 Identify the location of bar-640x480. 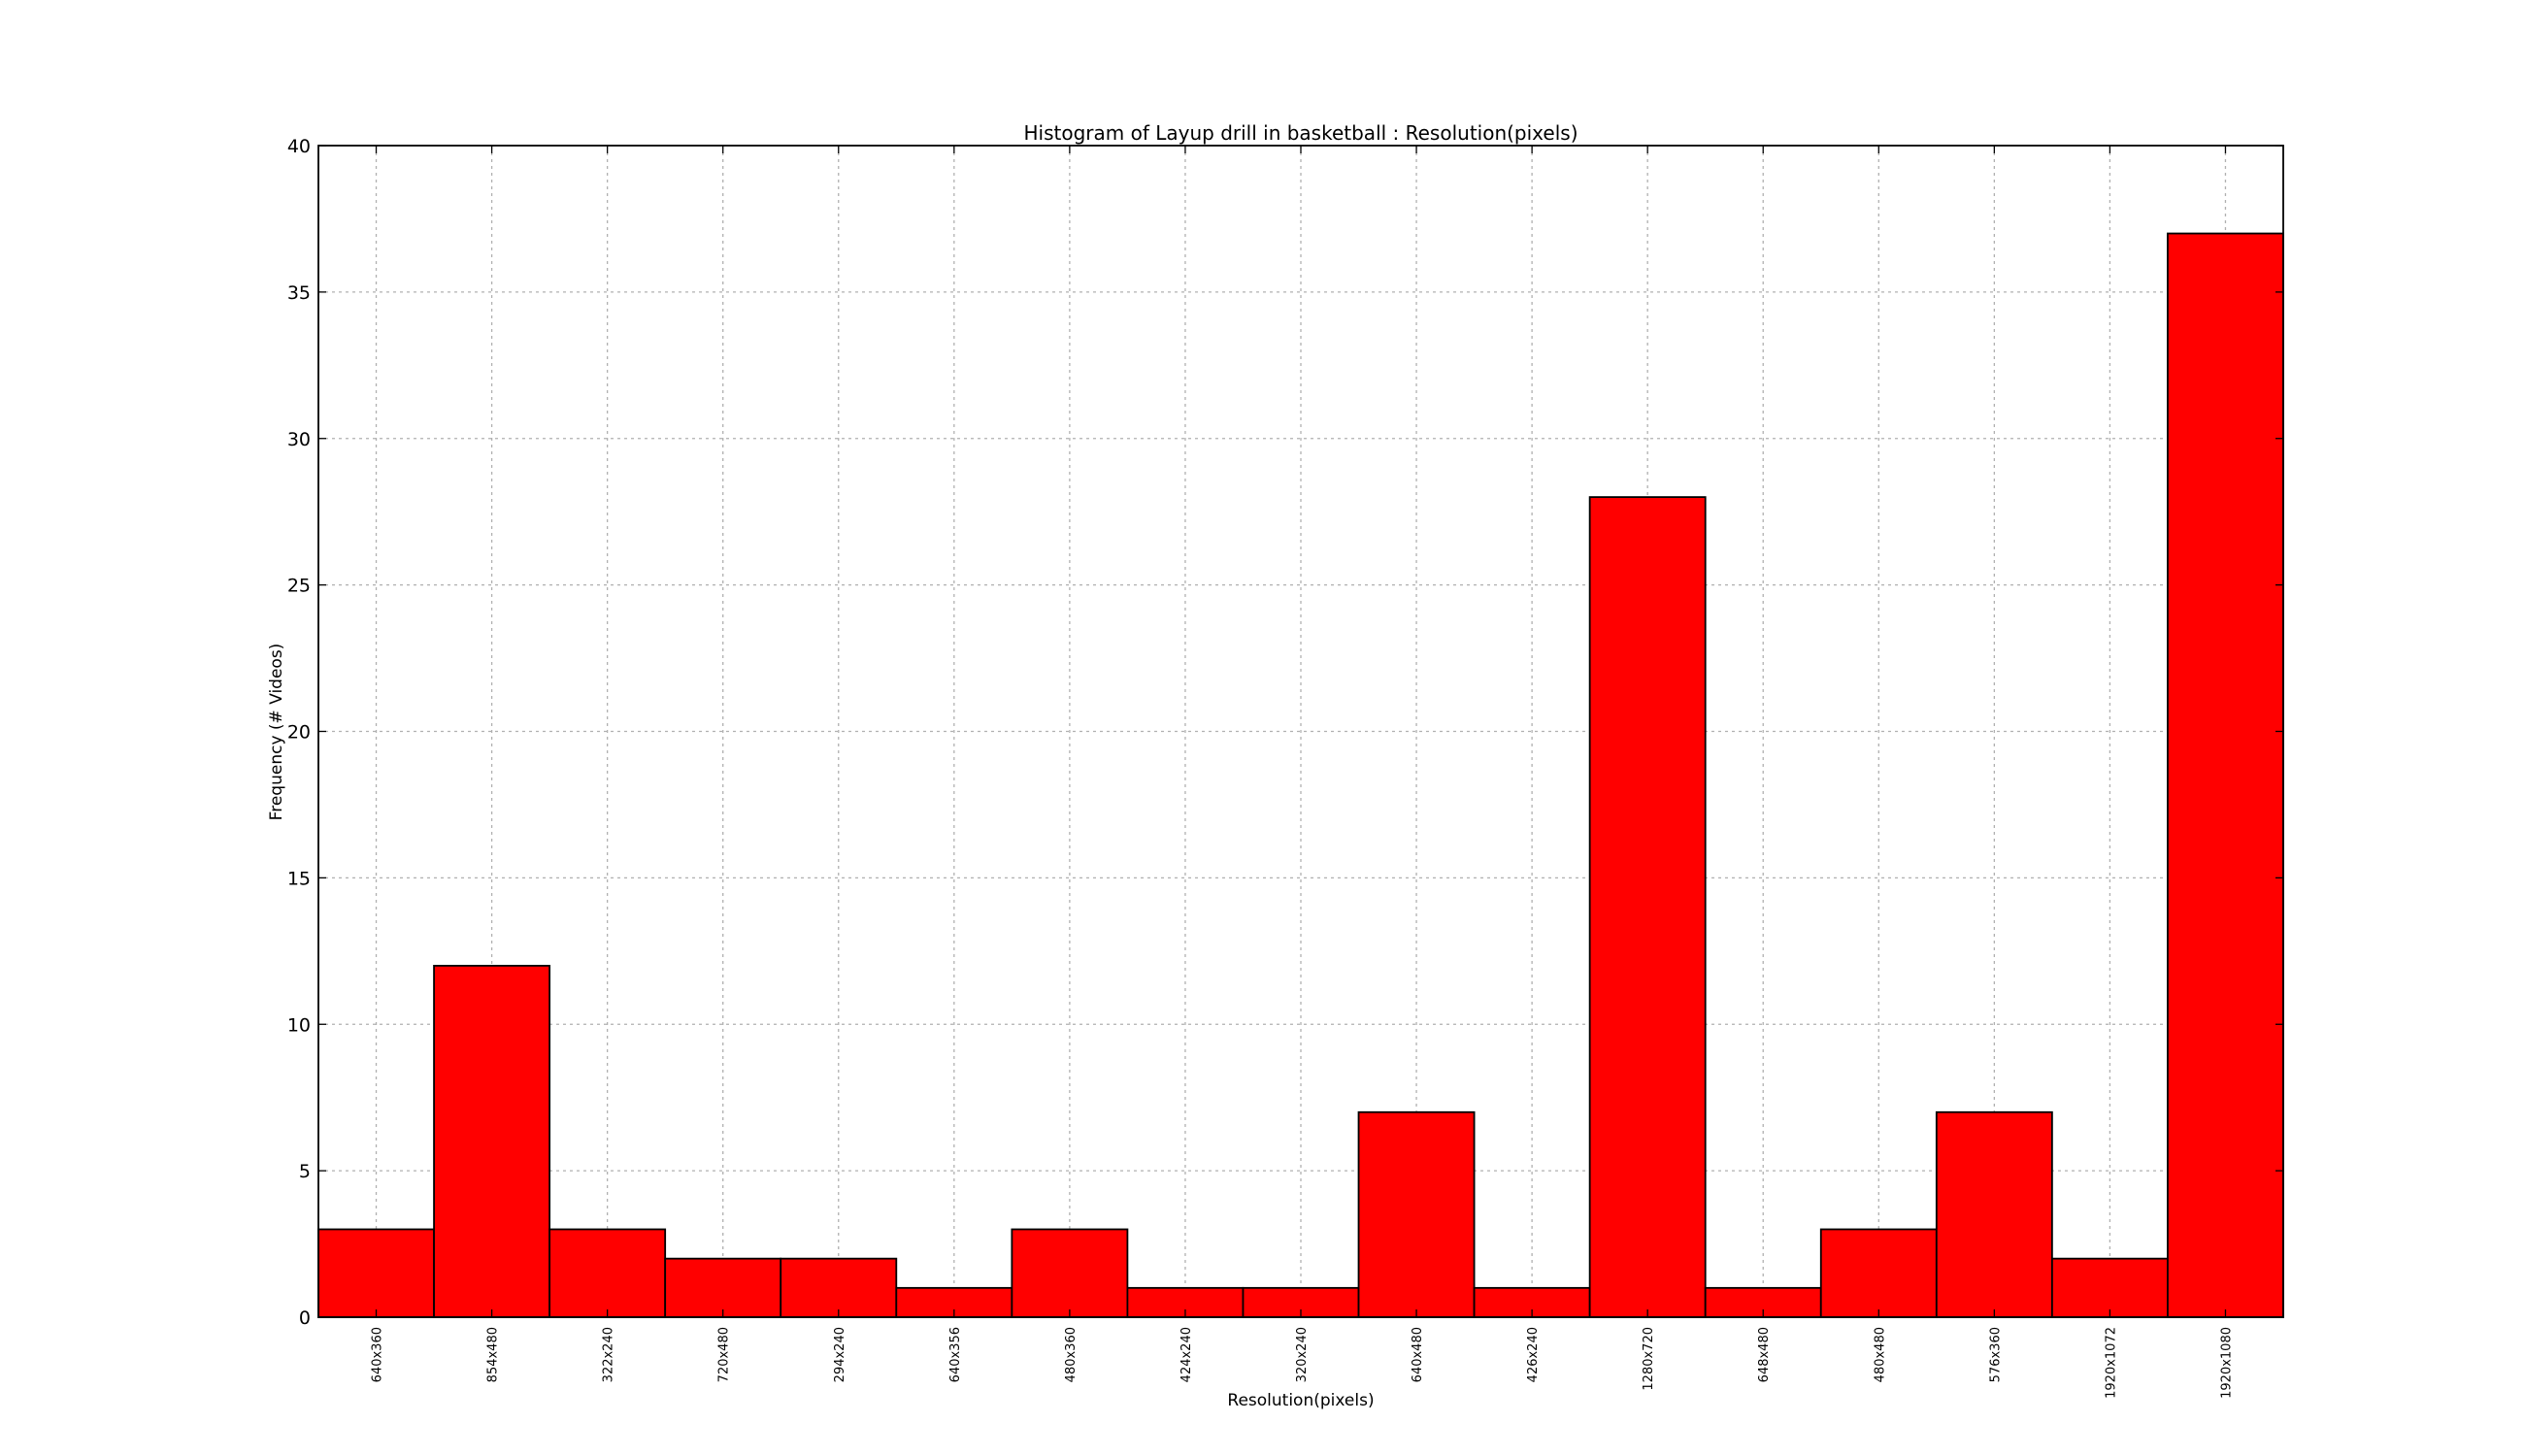
(1416, 1214).